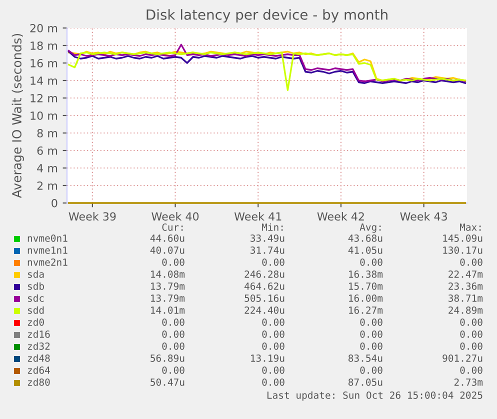  What do you see at coordinates (423, 216) in the screenshot?
I see `x-tick-label: Week 43` at bounding box center [423, 216].